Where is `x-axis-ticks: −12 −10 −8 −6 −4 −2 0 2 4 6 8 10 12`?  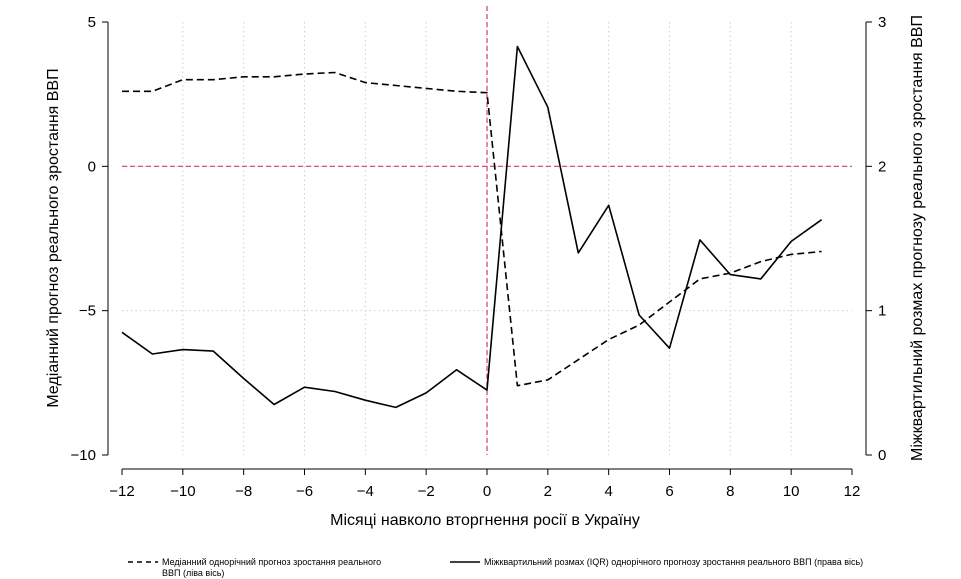 x-axis-ticks: −12 −10 −8 −6 −4 −2 0 2 4 6 8 10 12 is located at coordinates (484, 484).